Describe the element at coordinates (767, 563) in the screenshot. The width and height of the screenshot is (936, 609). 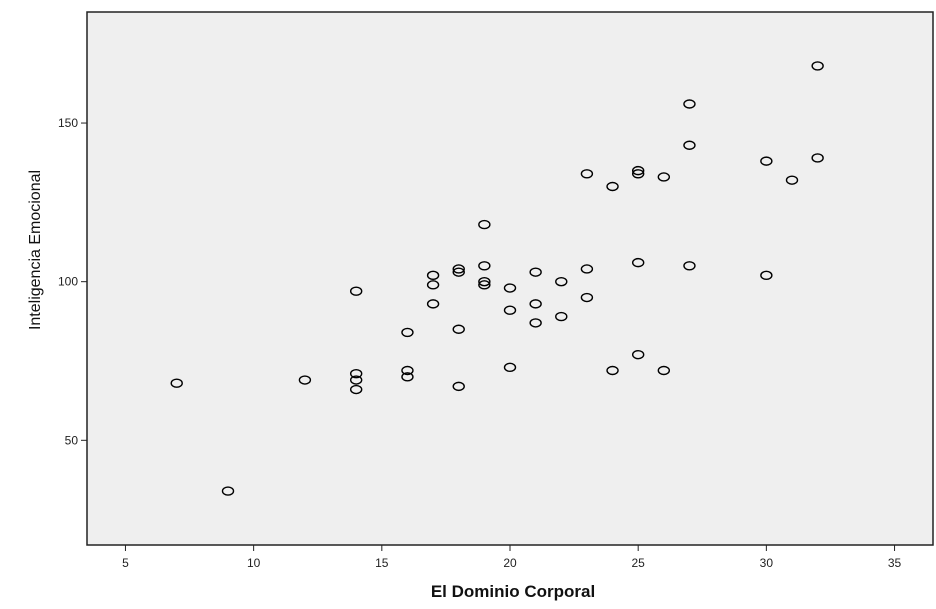
I see `x-tick-label: 30` at that location.